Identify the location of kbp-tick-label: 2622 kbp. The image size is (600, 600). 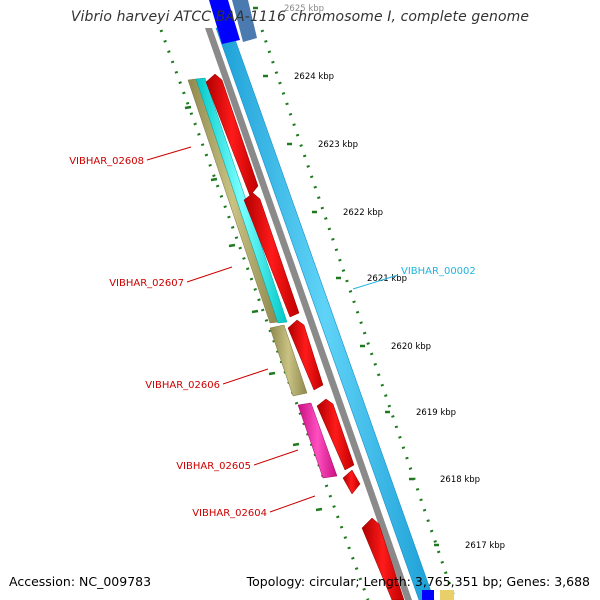
(363, 213).